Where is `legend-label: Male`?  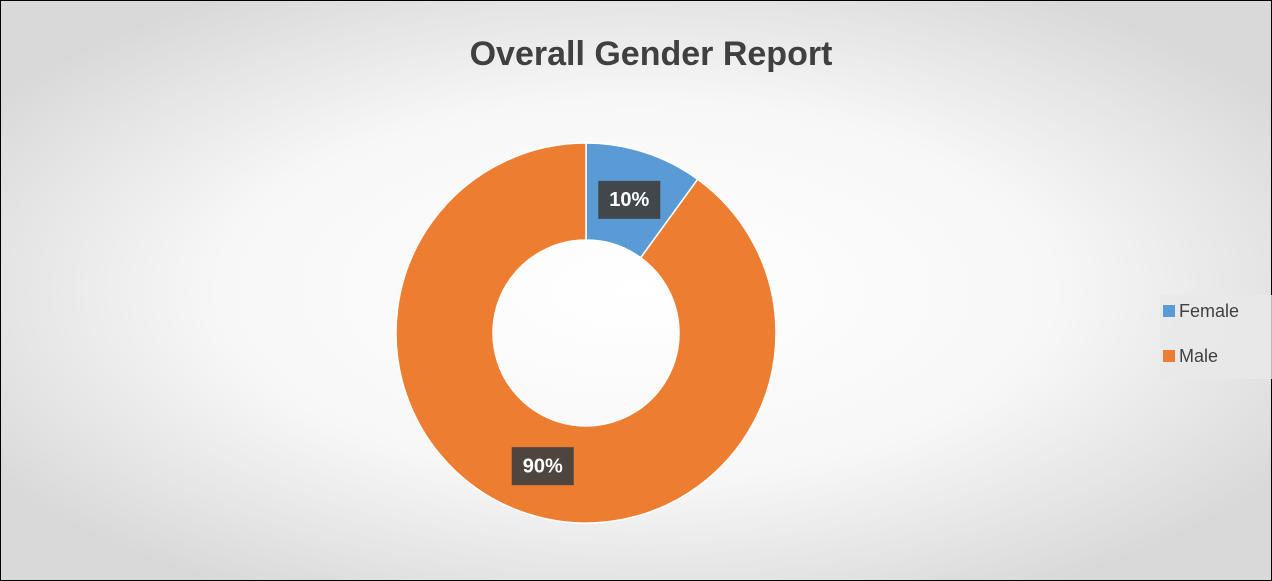 legend-label: Male is located at coordinates (1198, 356).